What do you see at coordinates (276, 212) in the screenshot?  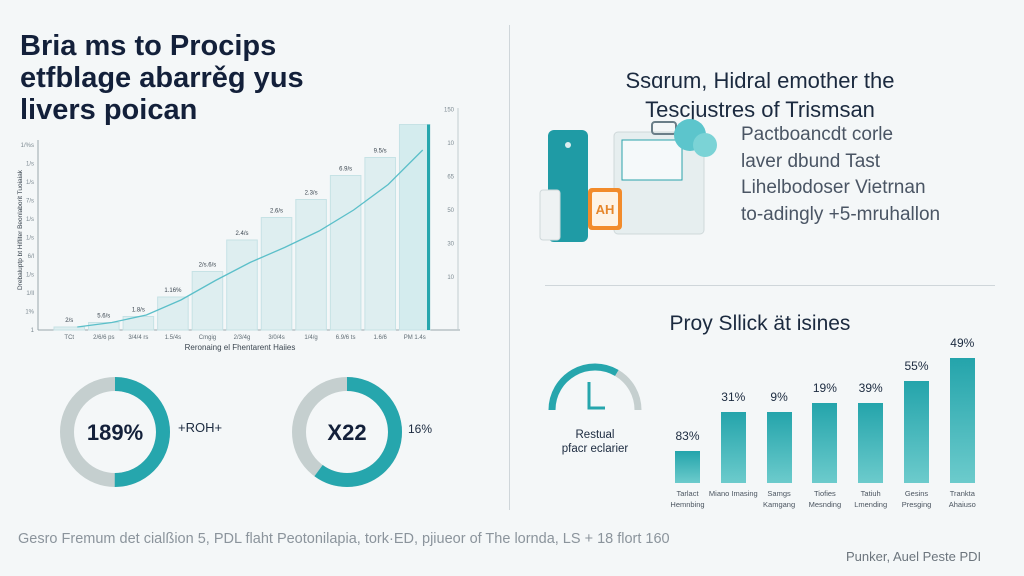 I see `bar-data-label: 2.6/s` at bounding box center [276, 212].